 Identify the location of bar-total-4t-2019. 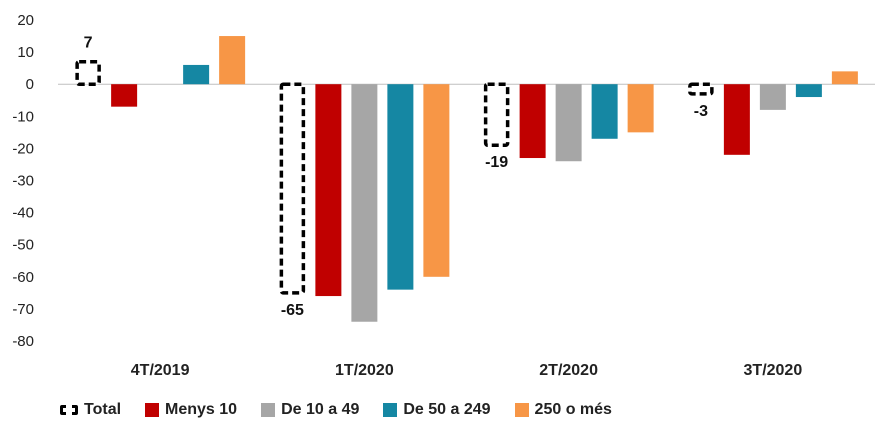
(88, 72).